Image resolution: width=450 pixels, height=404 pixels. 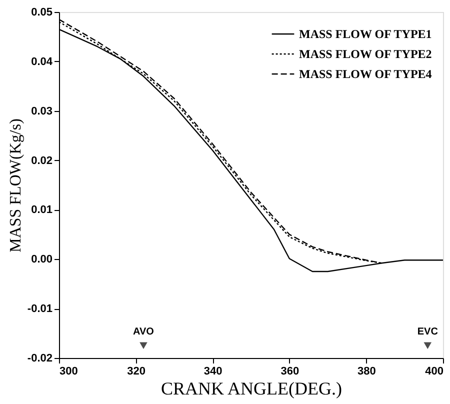 I want to click on legend-label: MASS FLOW OF TYPE1, so click(x=365, y=34).